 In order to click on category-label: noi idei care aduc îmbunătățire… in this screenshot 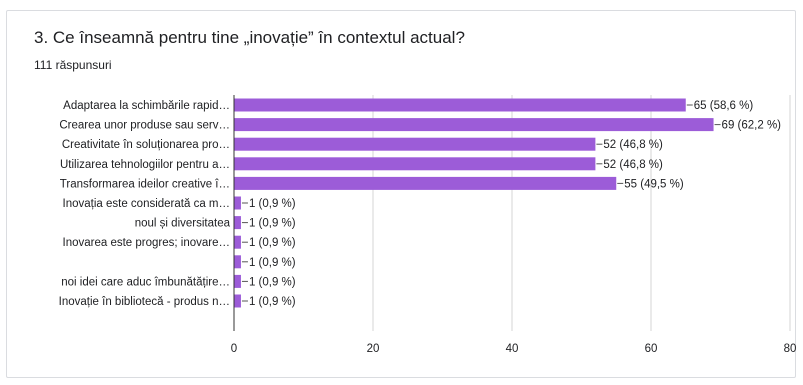, I will do `click(145, 282)`.